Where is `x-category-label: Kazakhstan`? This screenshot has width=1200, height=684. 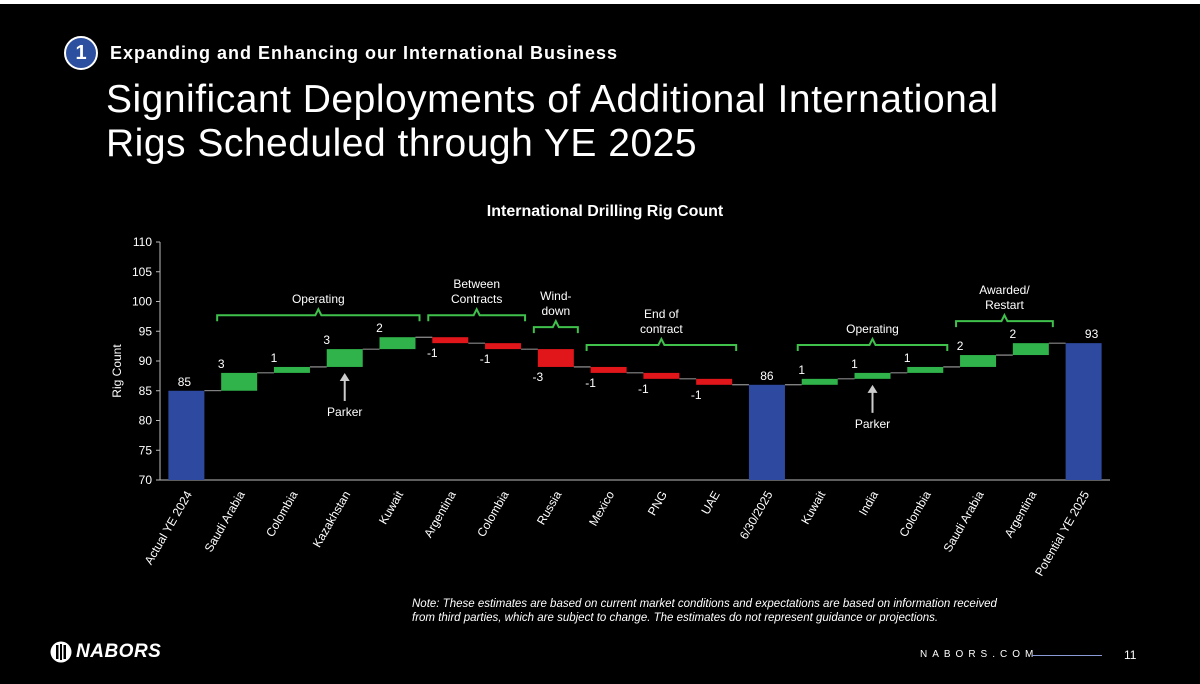
x-category-label: Kazakhstan is located at coordinates (331, 519).